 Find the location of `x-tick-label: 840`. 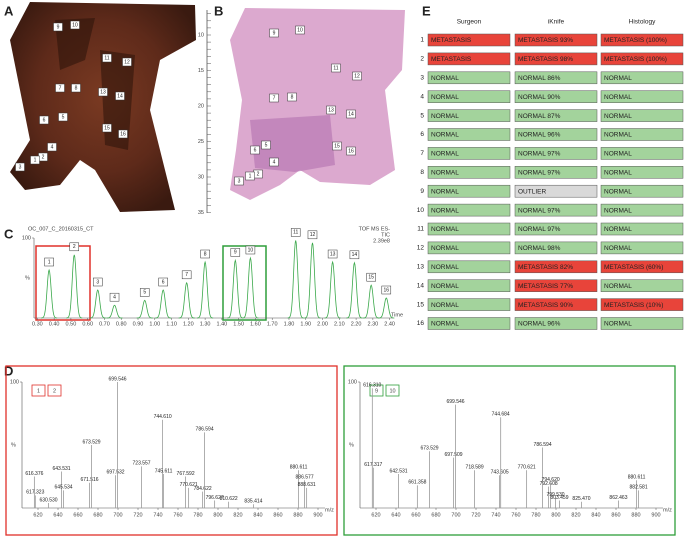

x-tick-label: 840 is located at coordinates (595, 515).